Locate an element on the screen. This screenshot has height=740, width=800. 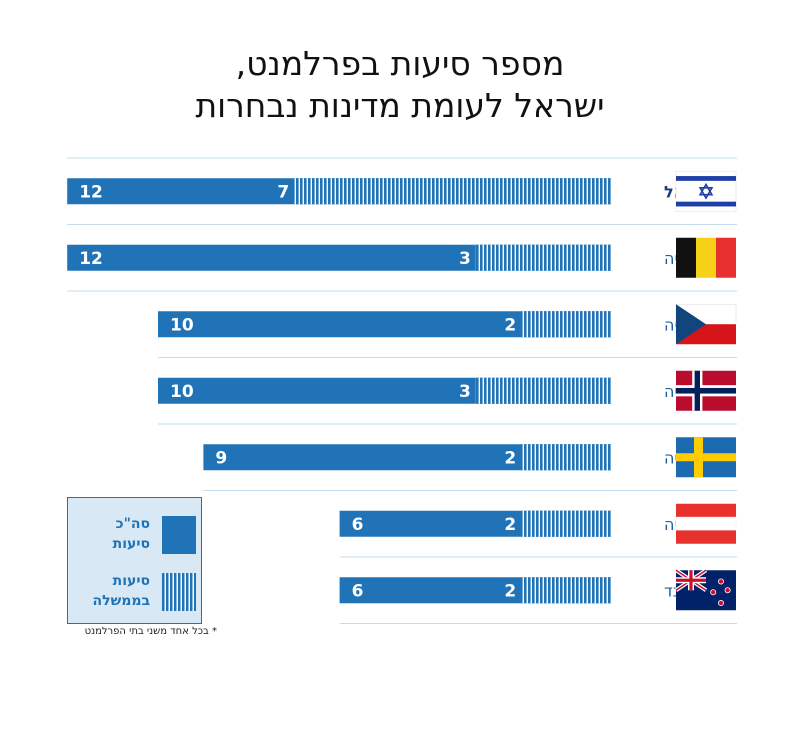
legend-gov-label-line2: בממשלה is located at coordinates (121, 601).